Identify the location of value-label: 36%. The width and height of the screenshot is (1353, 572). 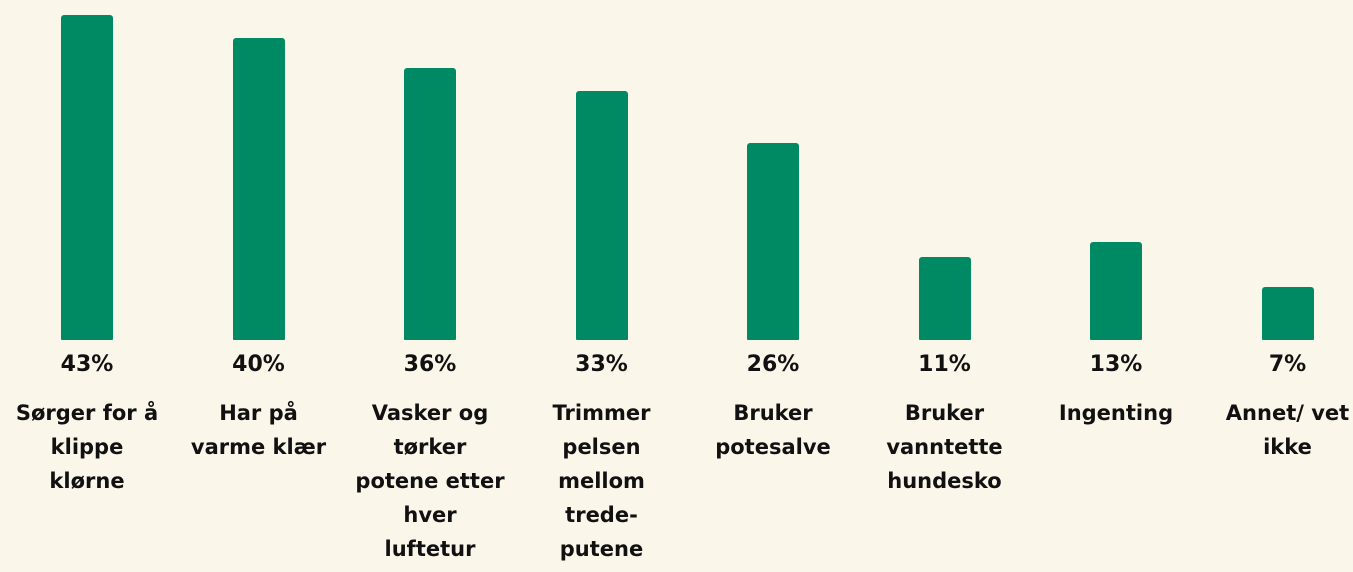
(430, 364).